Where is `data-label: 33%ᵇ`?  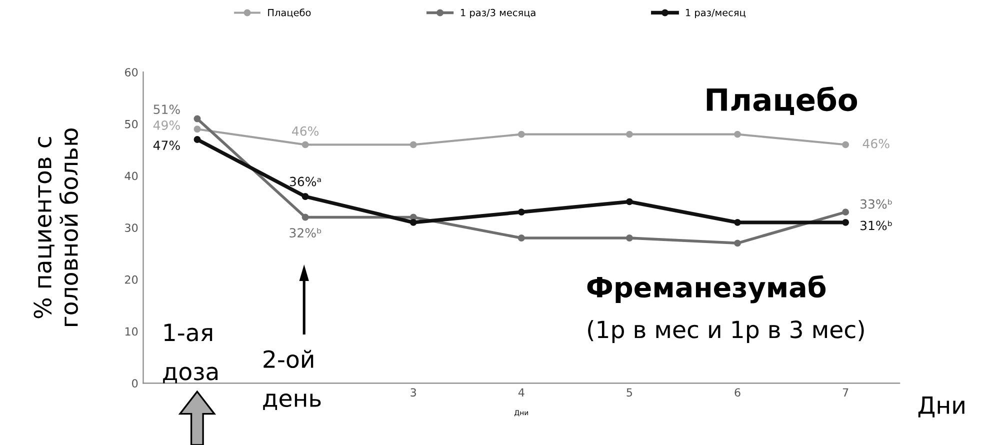
data-label: 33%ᵇ is located at coordinates (876, 204).